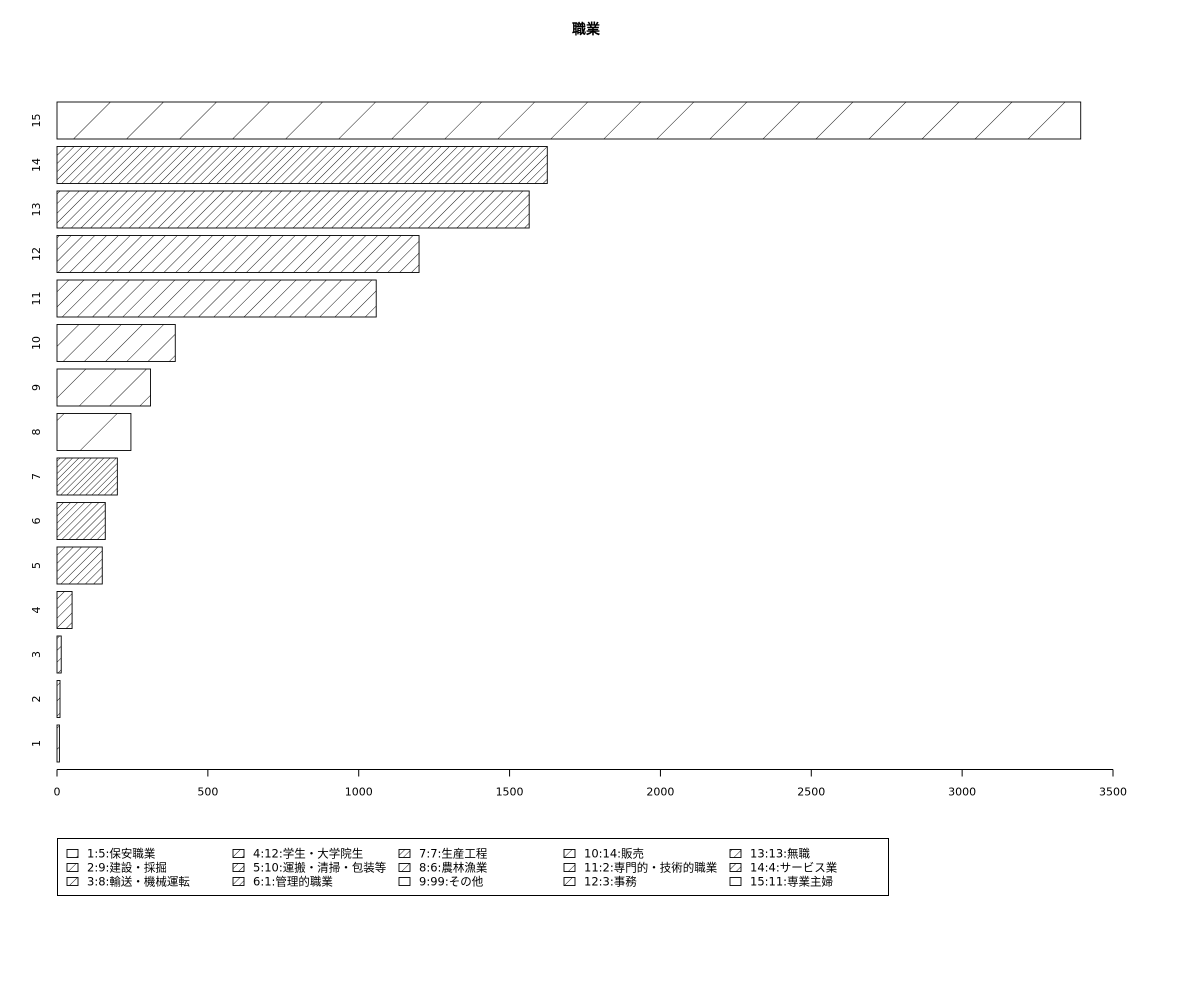 The image size is (1200, 1000). What do you see at coordinates (36, 654) in the screenshot?
I see `y-tick-label: 3` at bounding box center [36, 654].